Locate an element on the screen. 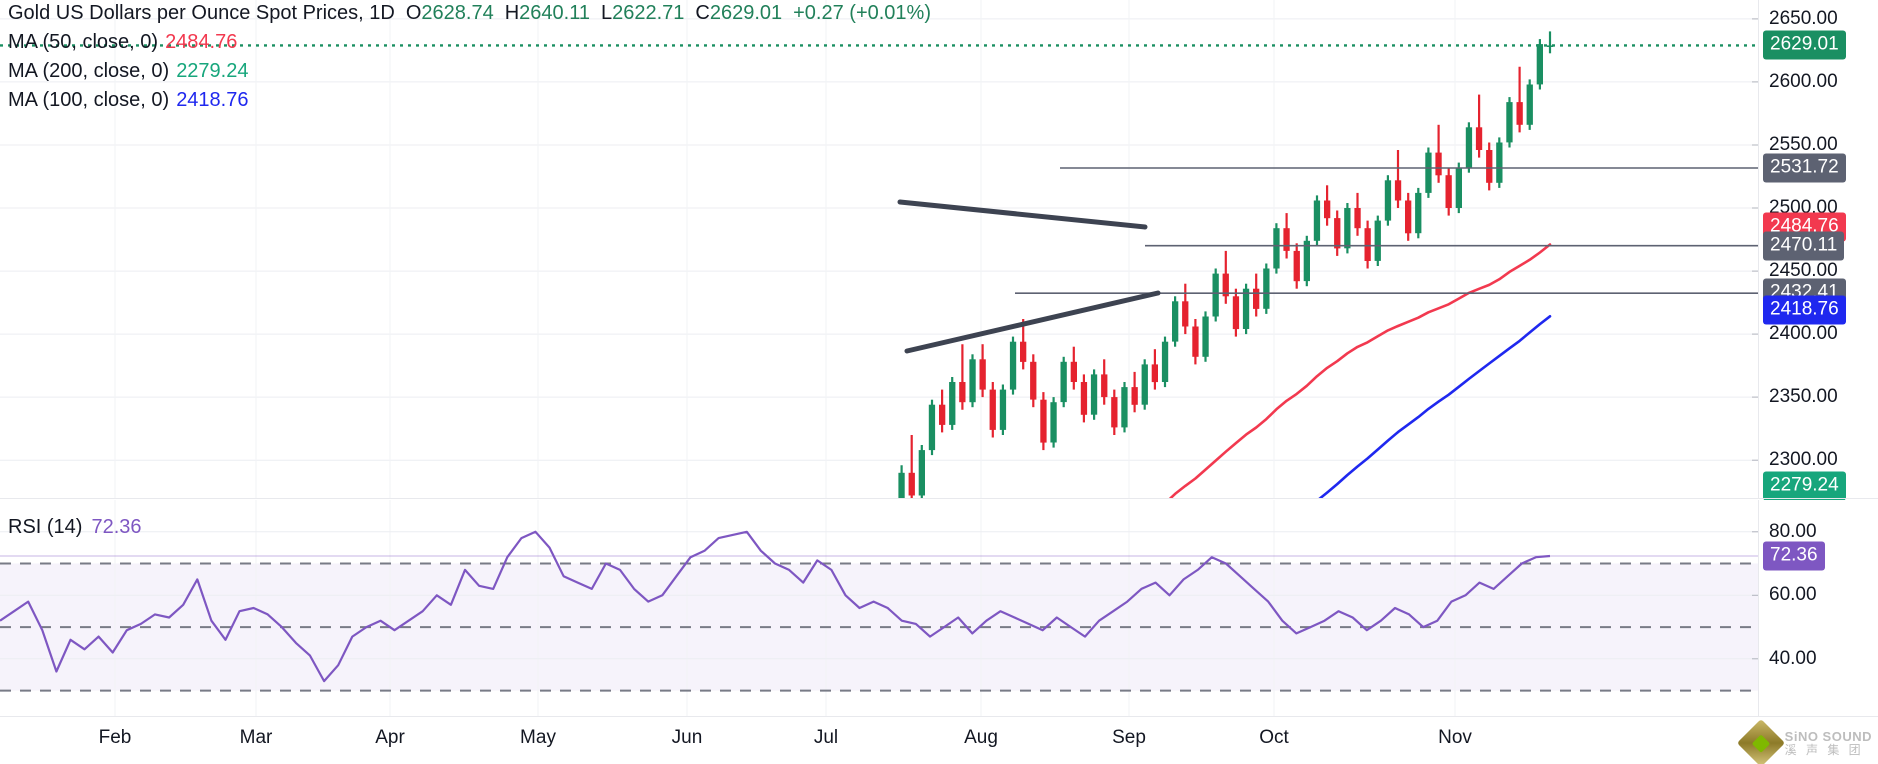 The width and height of the screenshot is (1878, 764). price-axis-tick: 2600.00 is located at coordinates (1803, 81).